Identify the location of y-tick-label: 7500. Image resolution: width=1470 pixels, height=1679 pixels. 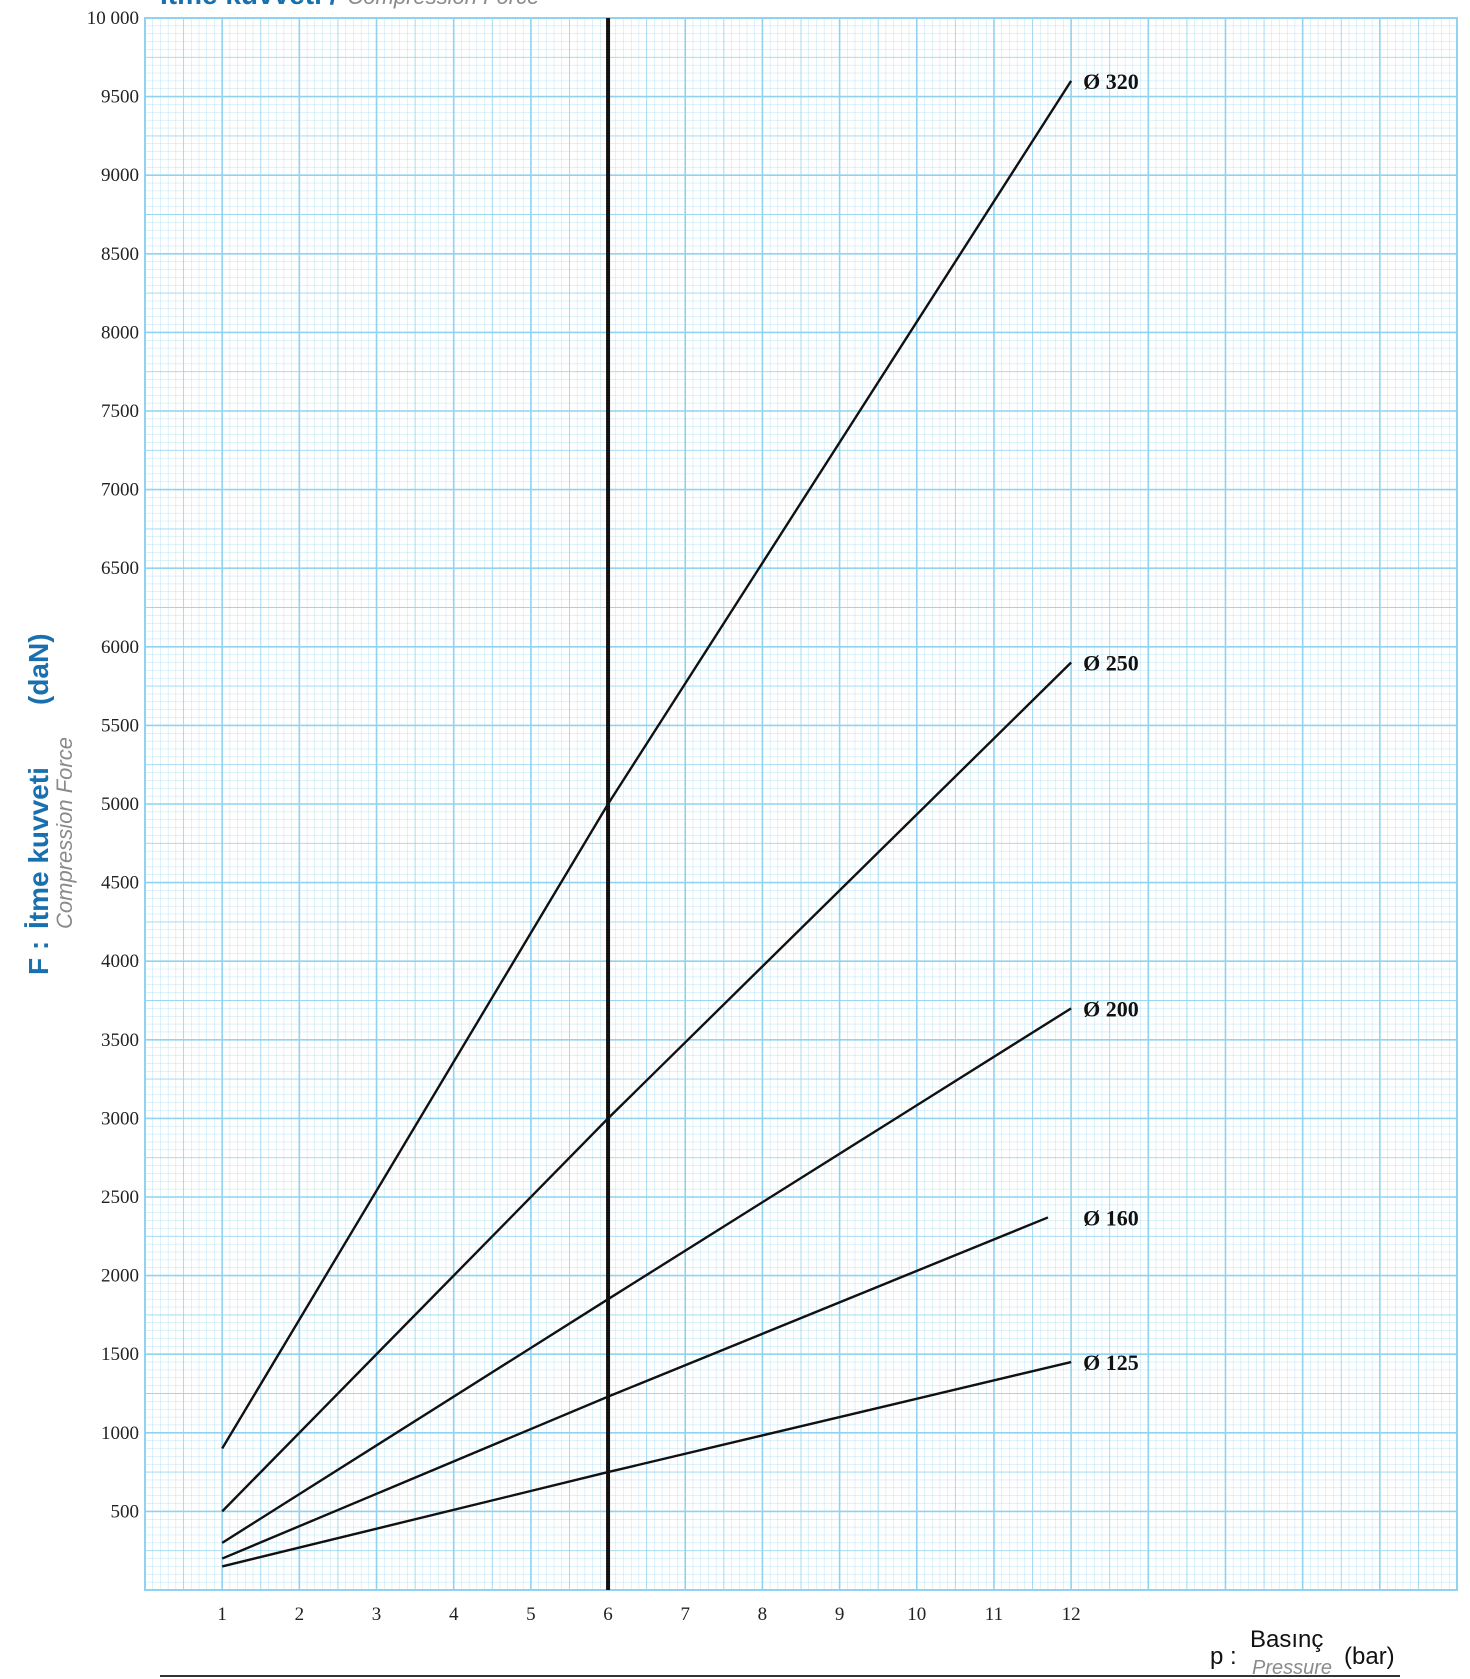
(120, 411).